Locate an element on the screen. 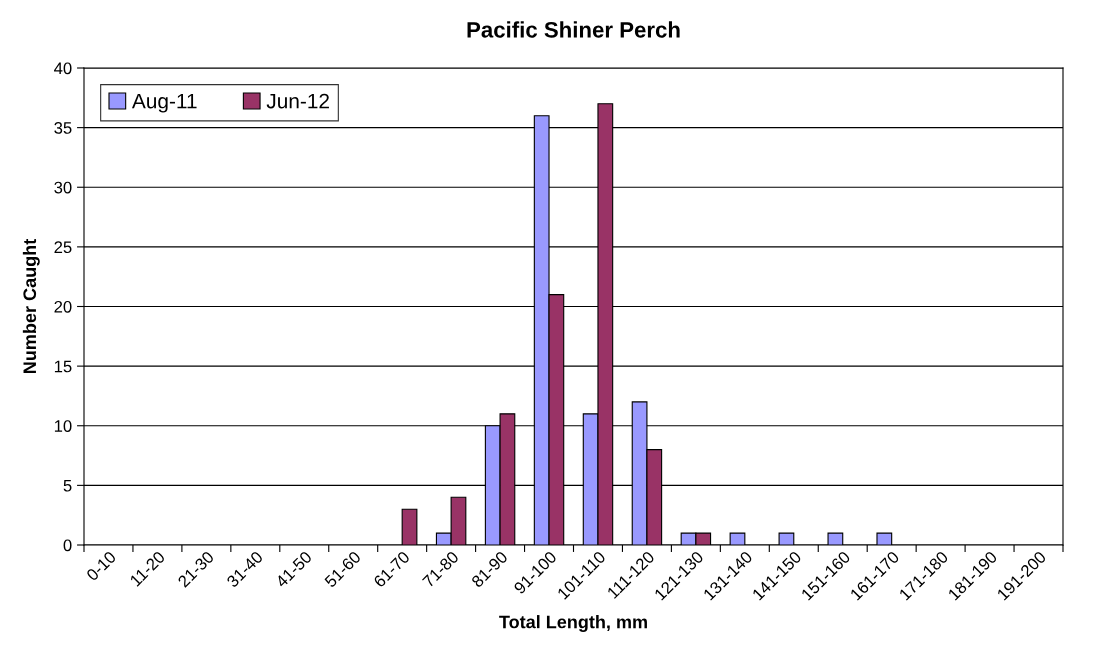  y-tick-label: 25 is located at coordinates (63, 247).